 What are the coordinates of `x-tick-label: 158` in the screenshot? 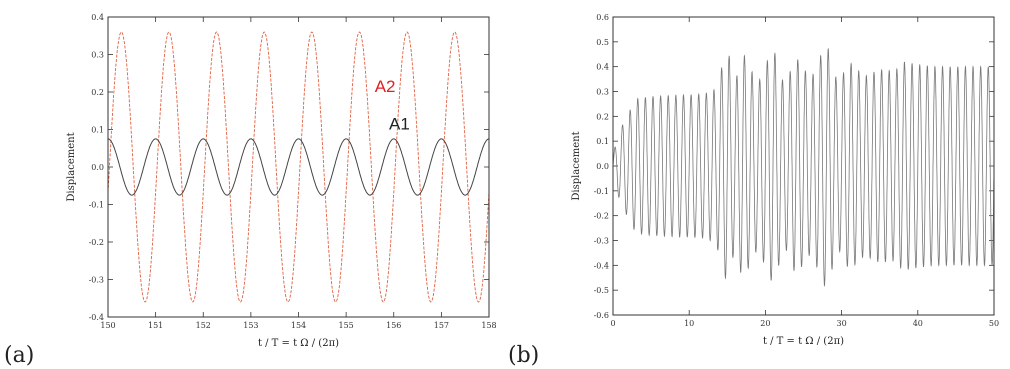 It's located at (488, 325).